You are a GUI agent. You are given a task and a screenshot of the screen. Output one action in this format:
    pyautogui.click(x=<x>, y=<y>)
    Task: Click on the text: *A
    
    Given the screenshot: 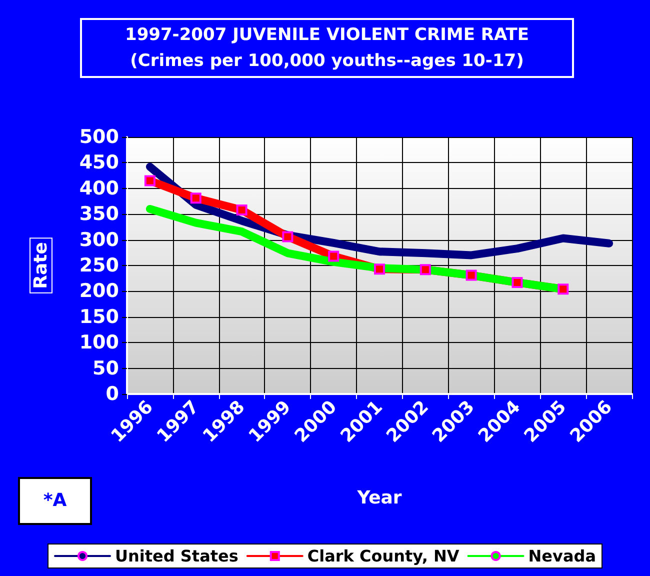 What is the action you would take?
    pyautogui.click(x=55, y=501)
    